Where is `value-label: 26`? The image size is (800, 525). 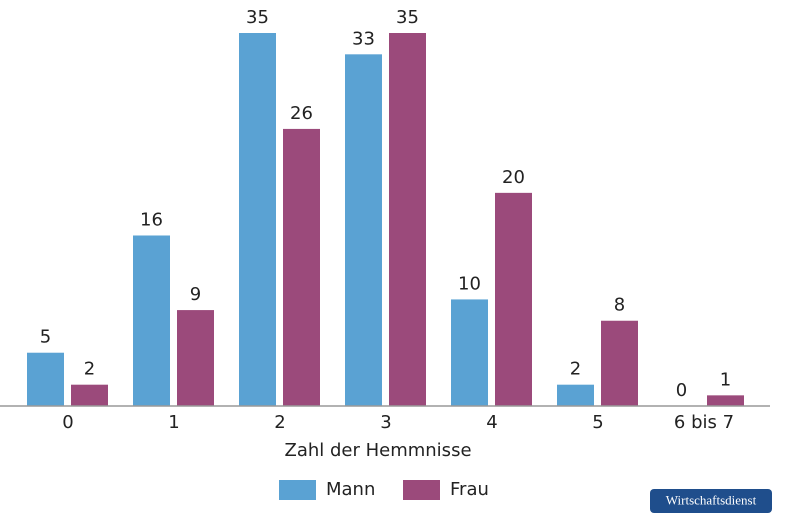
value-label: 26 is located at coordinates (301, 113).